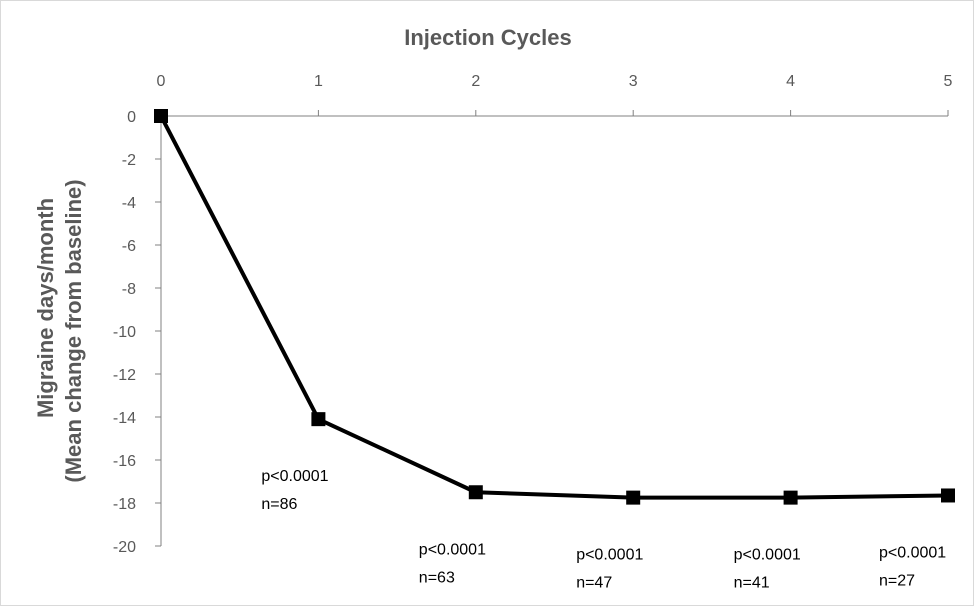 The width and height of the screenshot is (974, 606). What do you see at coordinates (73, 330) in the screenshot?
I see `y-axis-title-line2: (Mean change from baseline)` at bounding box center [73, 330].